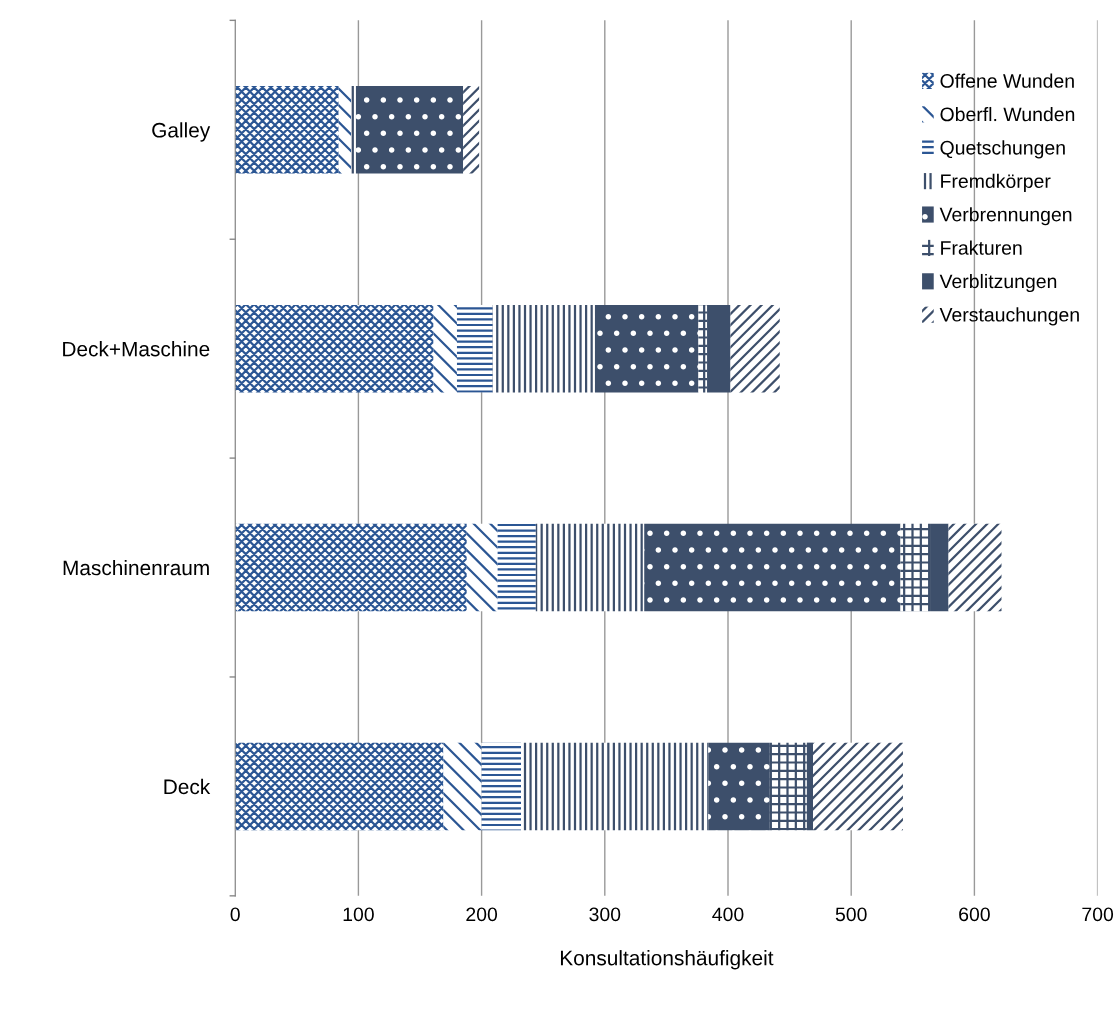 The height and width of the screenshot is (1018, 1120). What do you see at coordinates (728, 914) in the screenshot?
I see `x-tick-label: 400` at bounding box center [728, 914].